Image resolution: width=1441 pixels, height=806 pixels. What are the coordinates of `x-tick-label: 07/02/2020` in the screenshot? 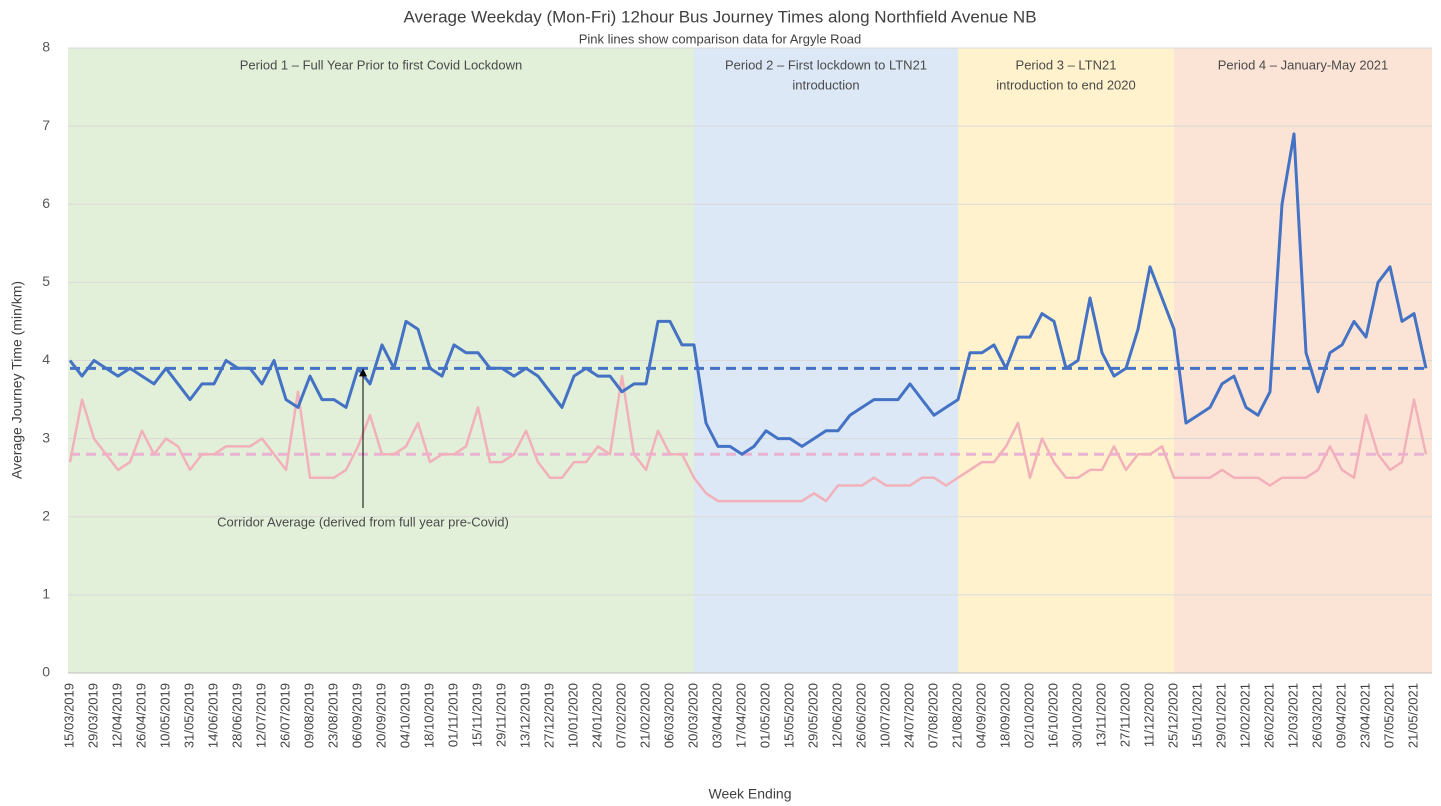 It's located at (620, 715).